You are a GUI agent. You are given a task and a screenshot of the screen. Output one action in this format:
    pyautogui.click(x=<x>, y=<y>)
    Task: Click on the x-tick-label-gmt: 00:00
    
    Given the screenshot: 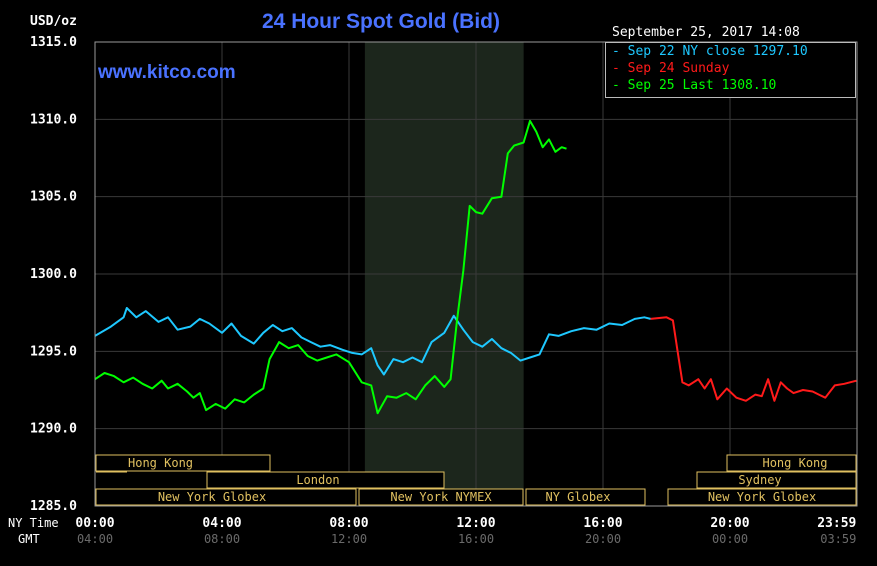 What is the action you would take?
    pyautogui.click(x=730, y=539)
    